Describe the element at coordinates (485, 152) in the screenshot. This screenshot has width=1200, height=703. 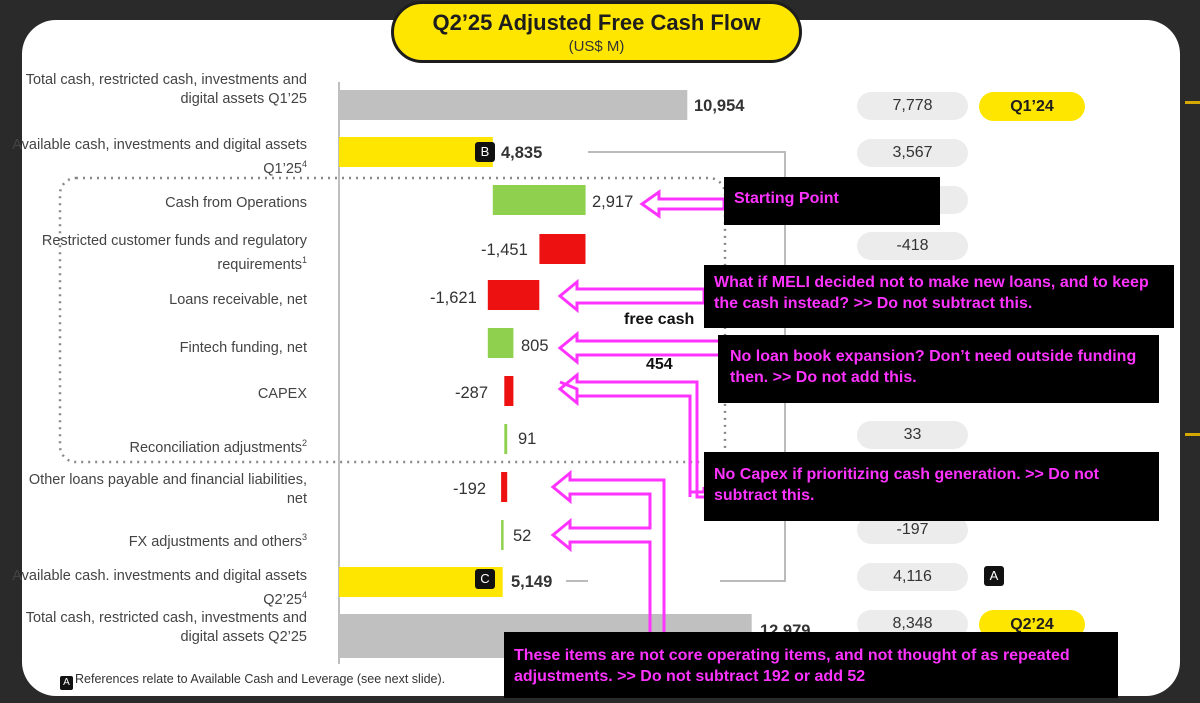
I see `marker-b: B` at that location.